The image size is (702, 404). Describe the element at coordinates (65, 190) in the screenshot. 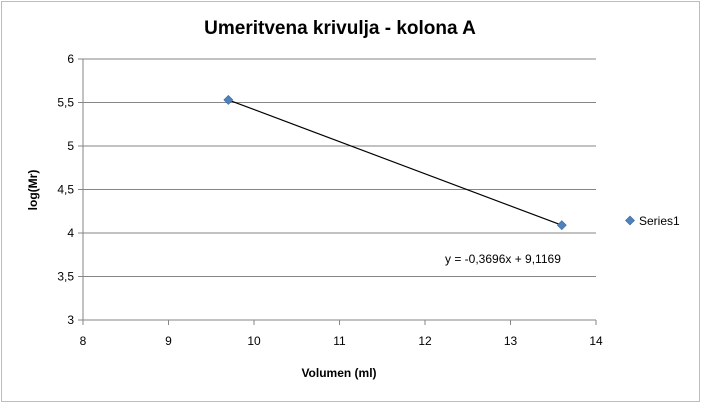

I see `y-tick-label: 4,5` at that location.